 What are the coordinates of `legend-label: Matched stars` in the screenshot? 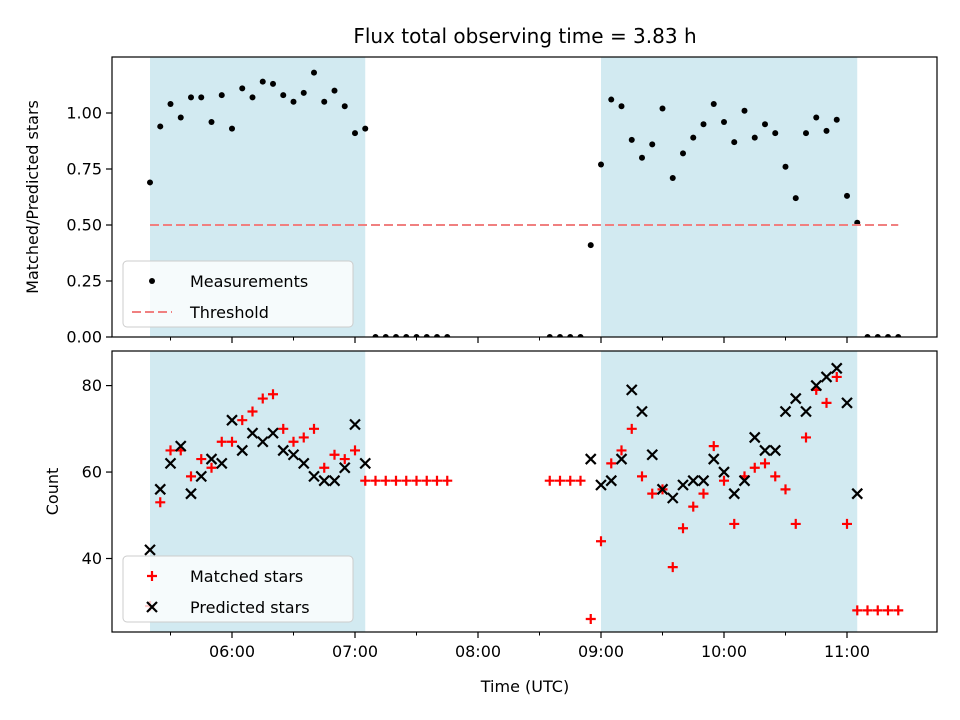 It's located at (246, 576).